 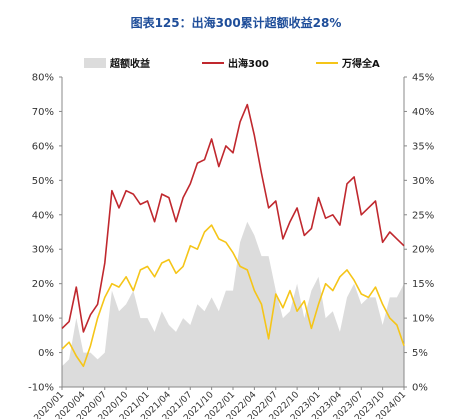 What do you see at coordinates (43, 78) in the screenshot?
I see `left-tick-label: 80%` at bounding box center [43, 78].